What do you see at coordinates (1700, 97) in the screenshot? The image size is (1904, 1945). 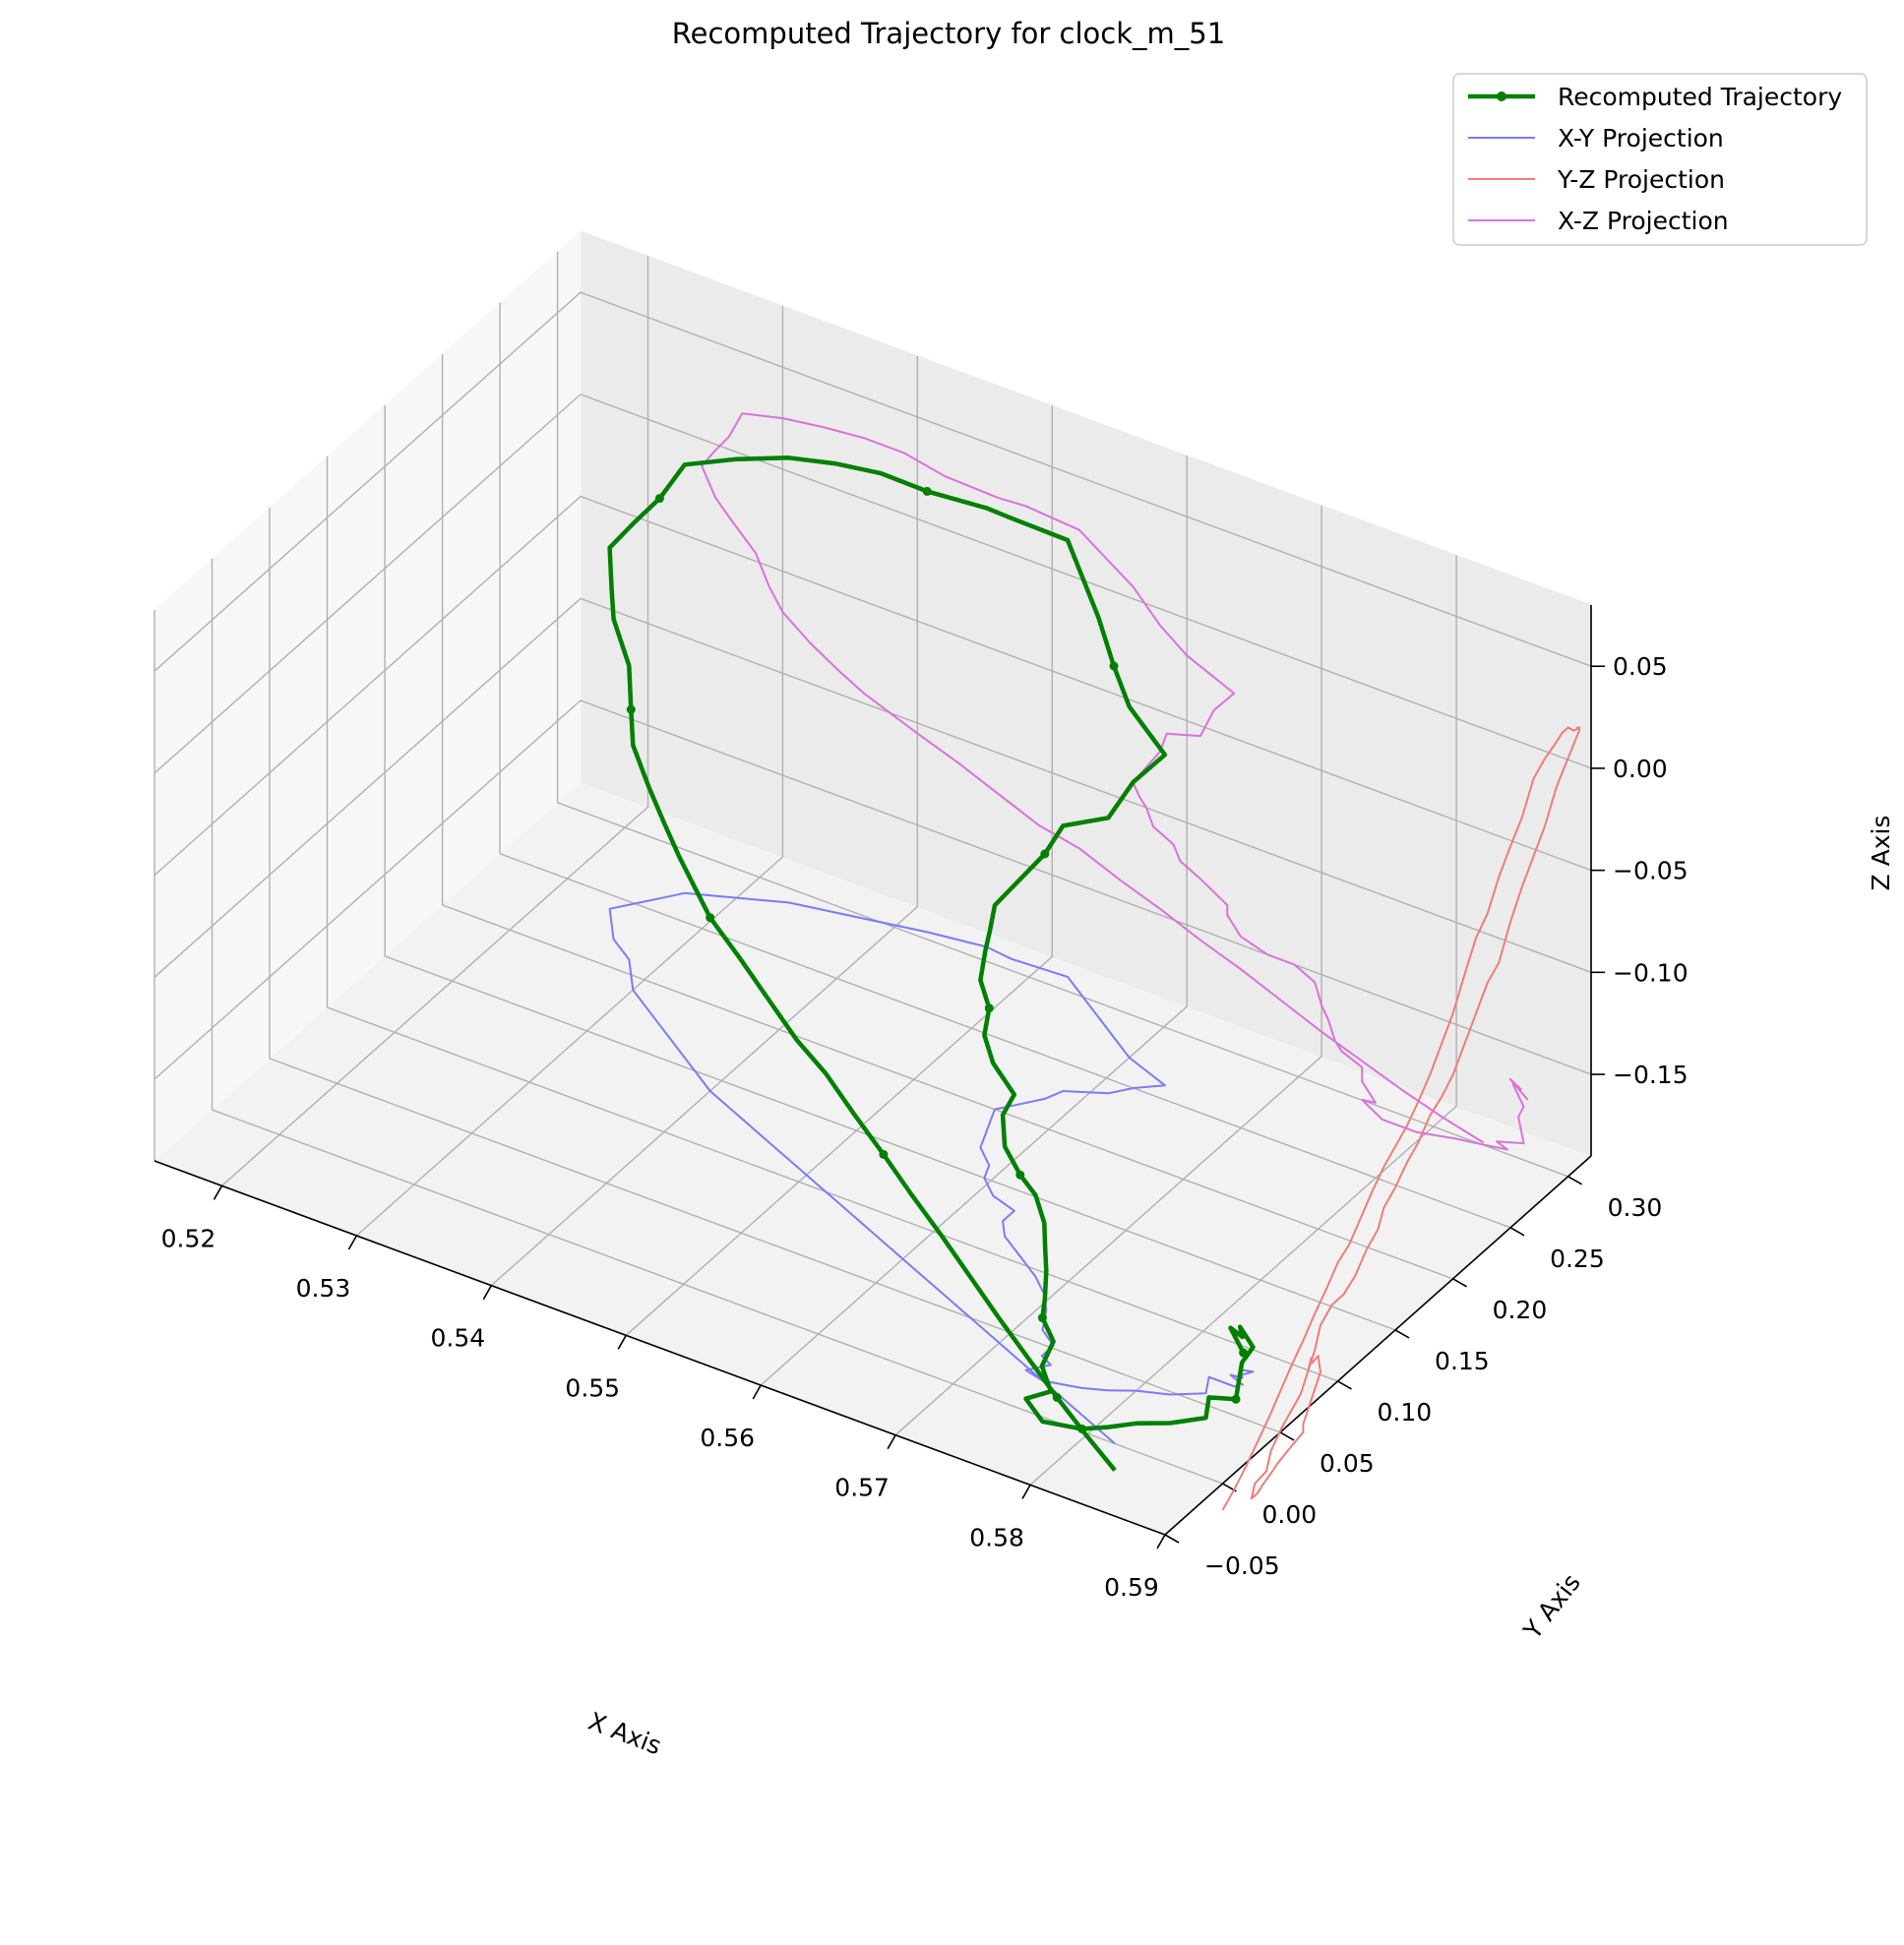 I see `legend-label-trajectory: Recomputed Trajectory` at bounding box center [1700, 97].